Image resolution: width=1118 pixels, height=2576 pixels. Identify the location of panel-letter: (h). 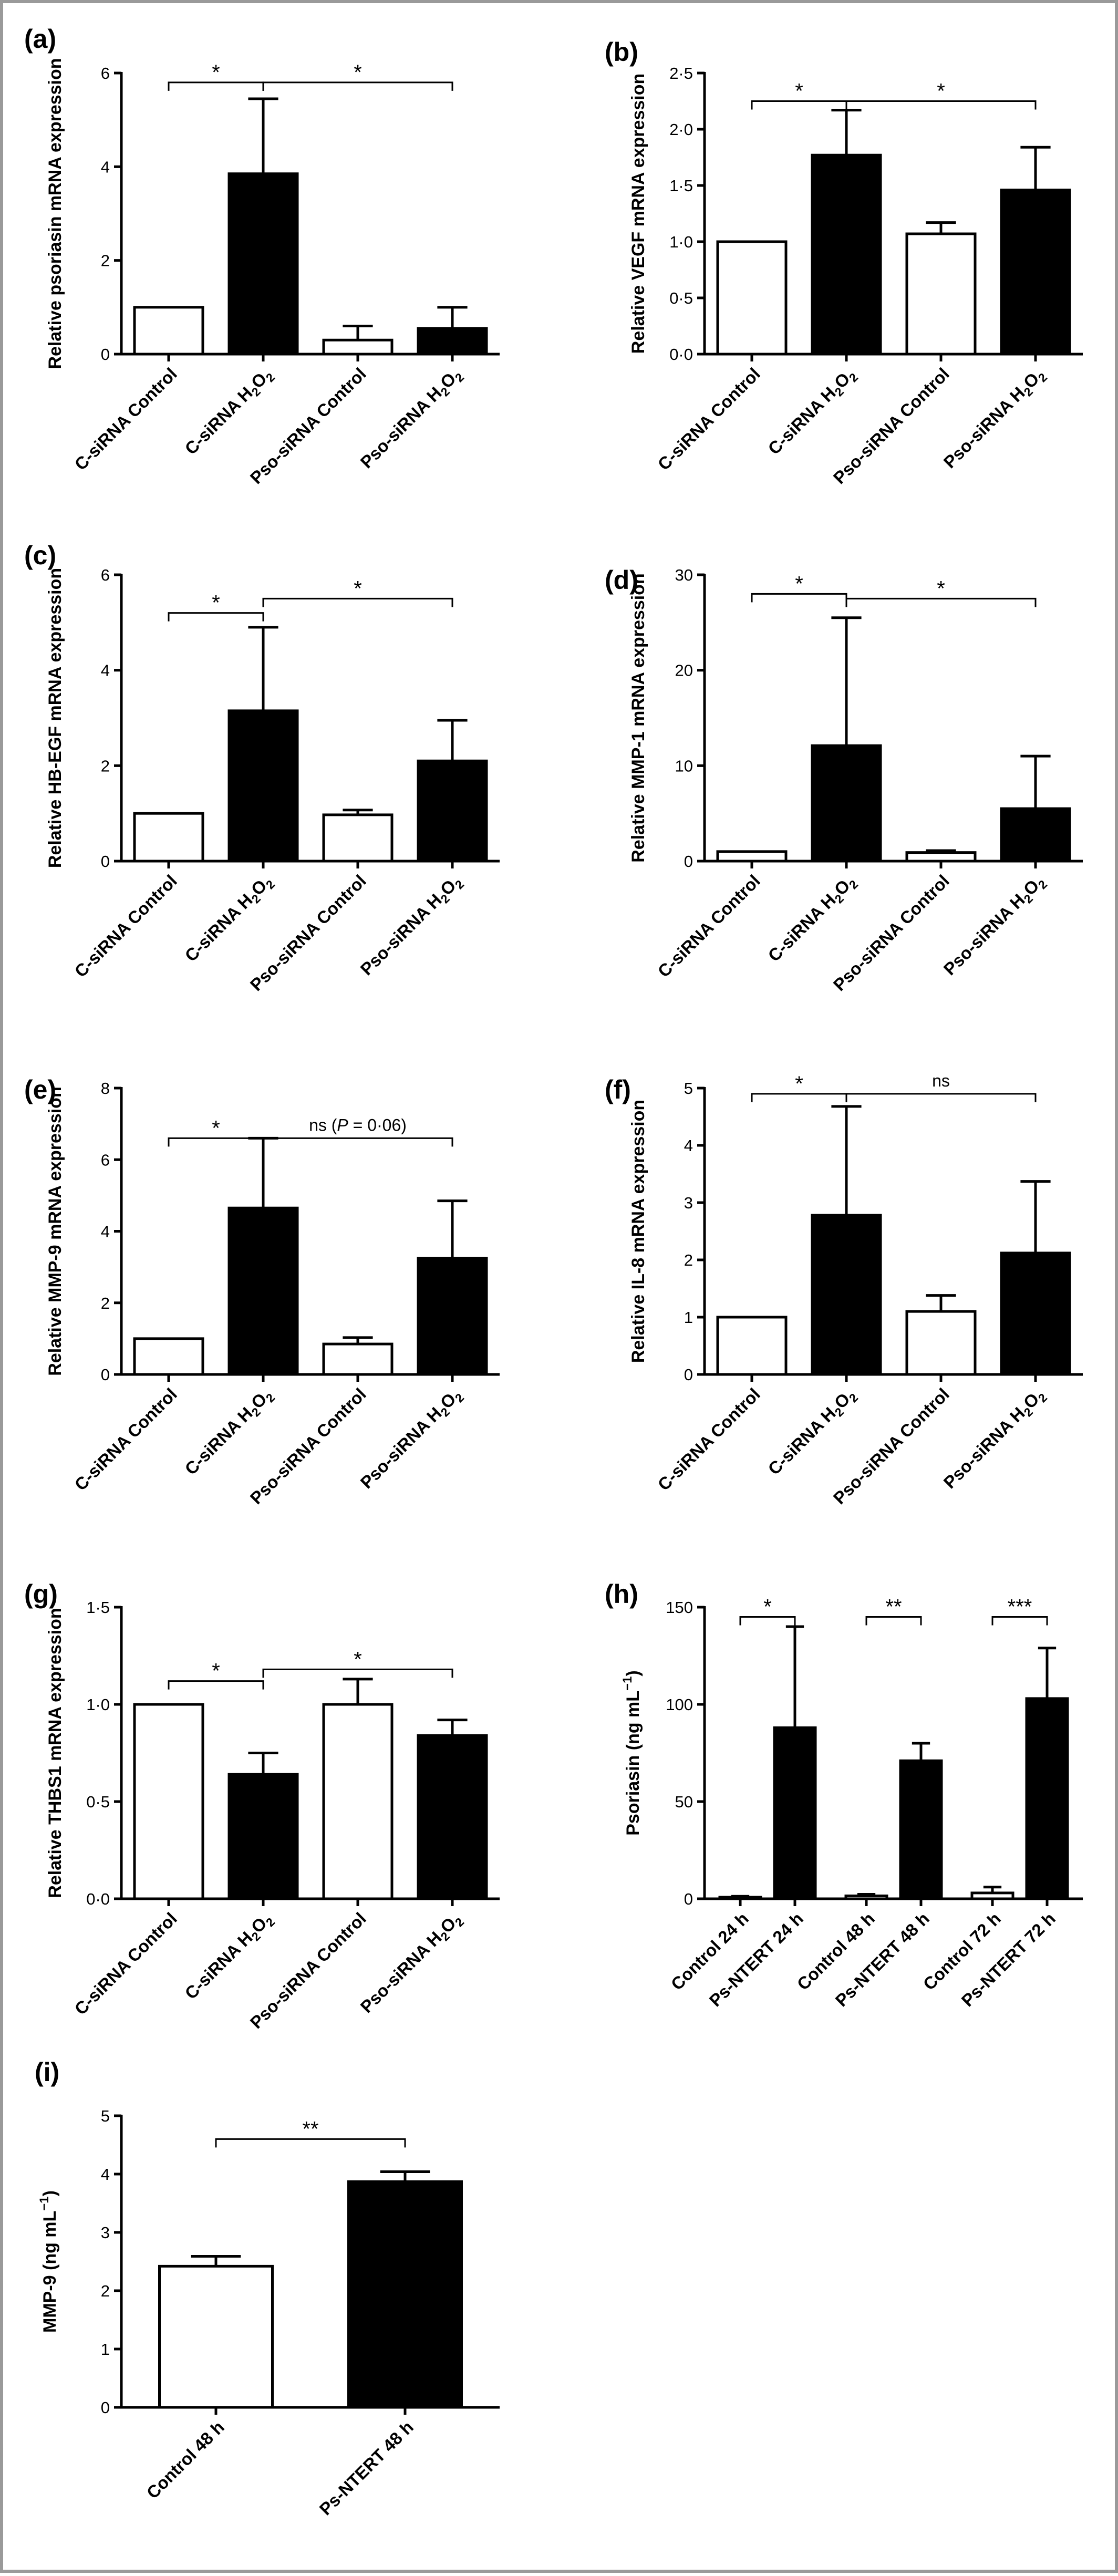
(621, 1594).